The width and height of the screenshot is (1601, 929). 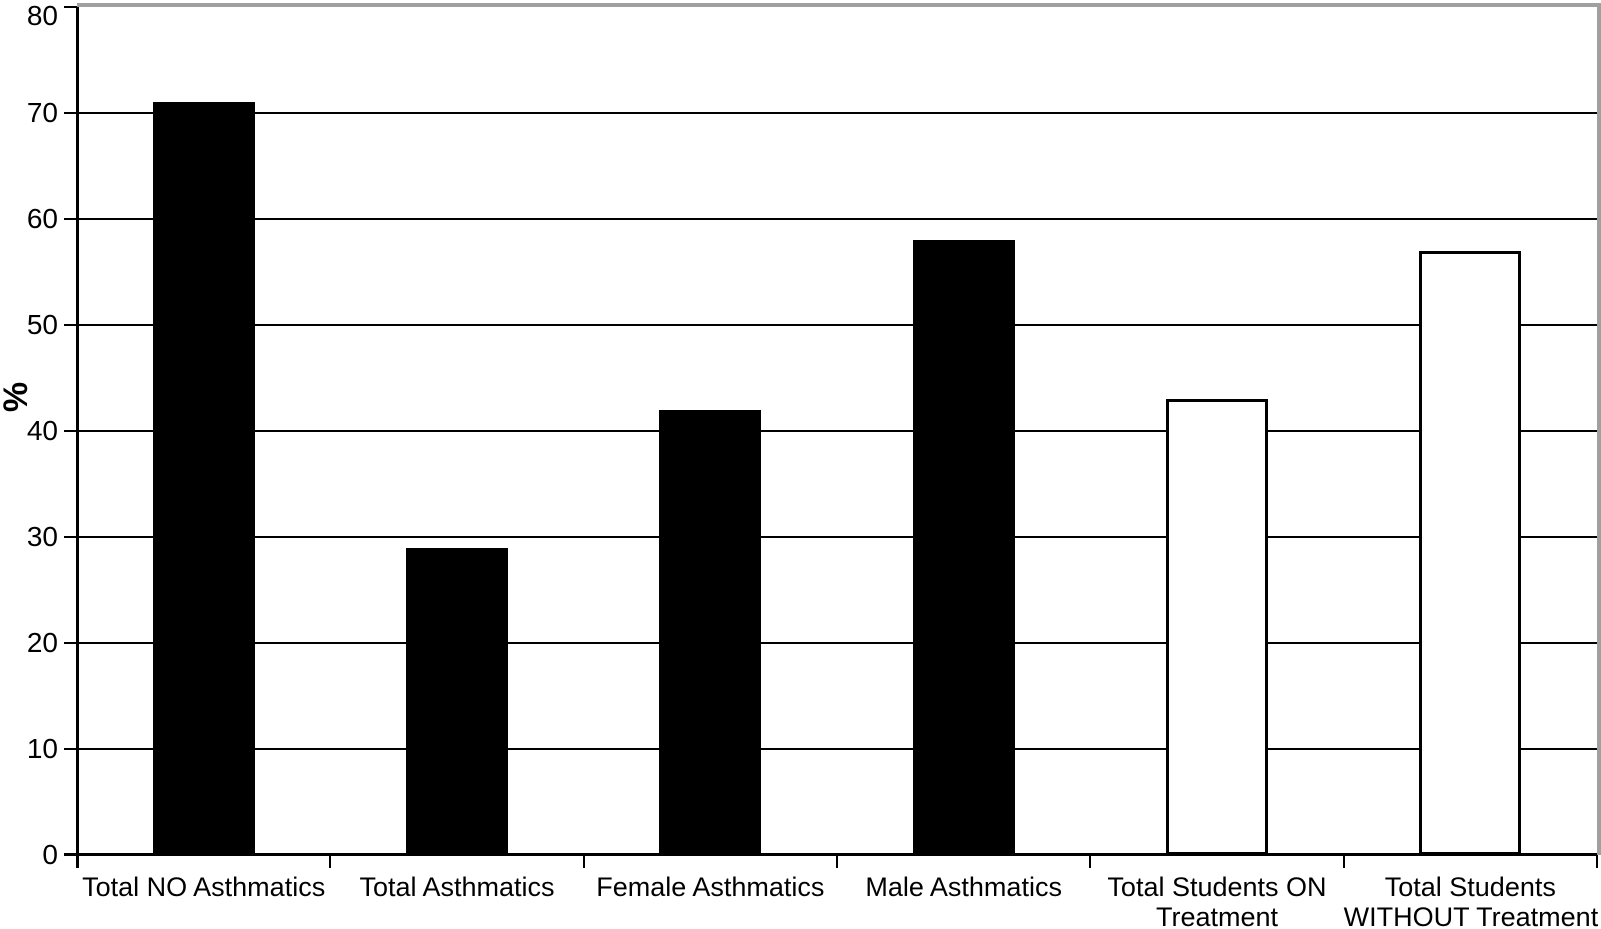 What do you see at coordinates (42, 430) in the screenshot?
I see `y-tick-label: 40` at bounding box center [42, 430].